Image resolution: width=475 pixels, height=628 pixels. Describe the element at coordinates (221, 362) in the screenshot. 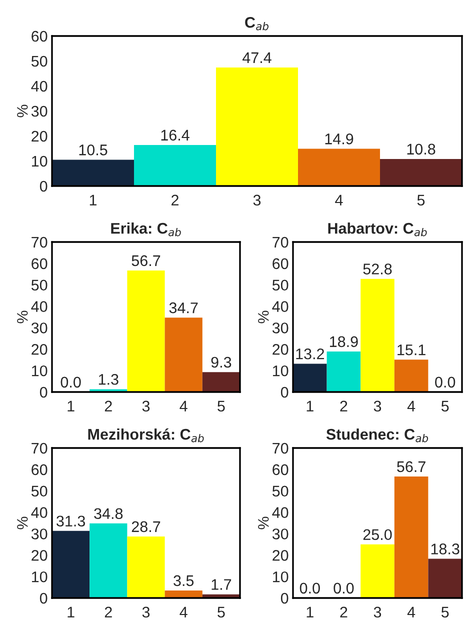

I see `data-label: 9.3` at that location.